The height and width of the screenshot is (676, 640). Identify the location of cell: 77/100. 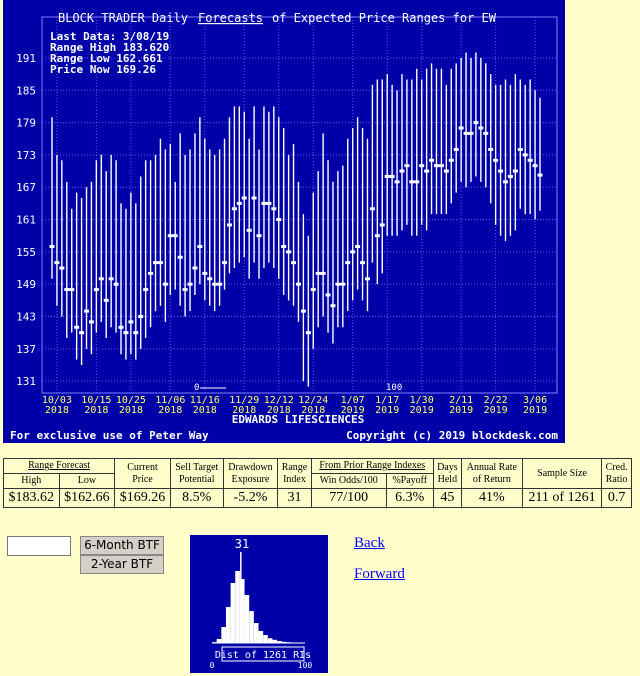
(348, 498).